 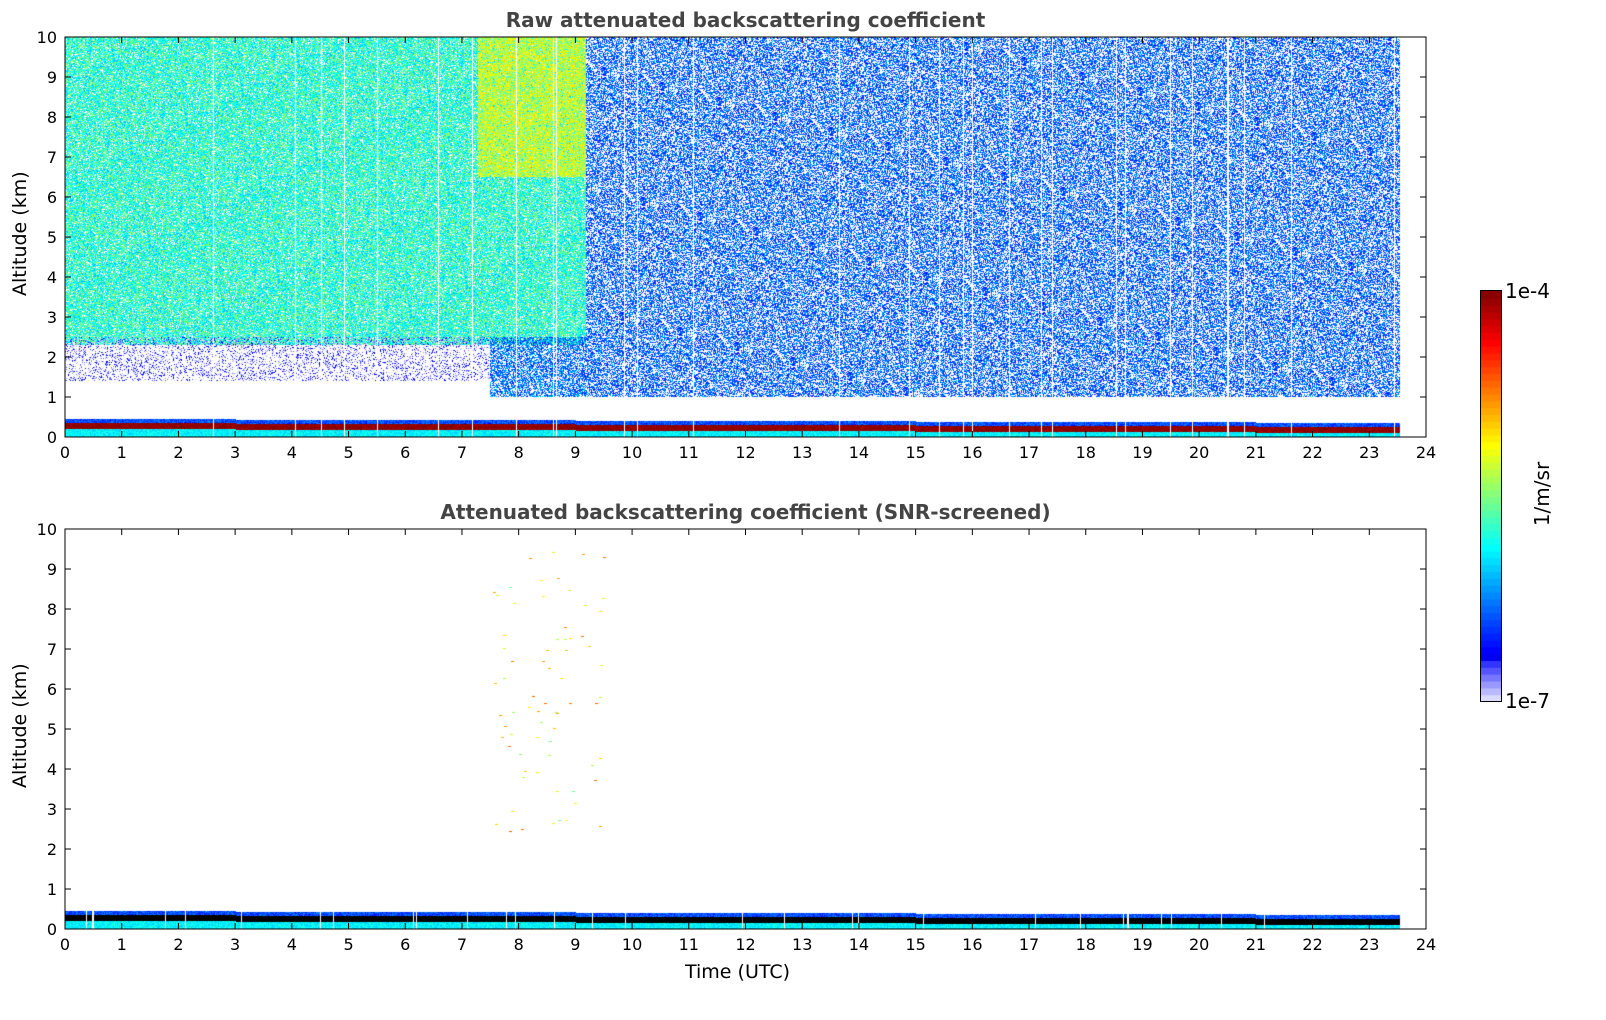 What do you see at coordinates (1491, 496) in the screenshot?
I see `colorbar` at bounding box center [1491, 496].